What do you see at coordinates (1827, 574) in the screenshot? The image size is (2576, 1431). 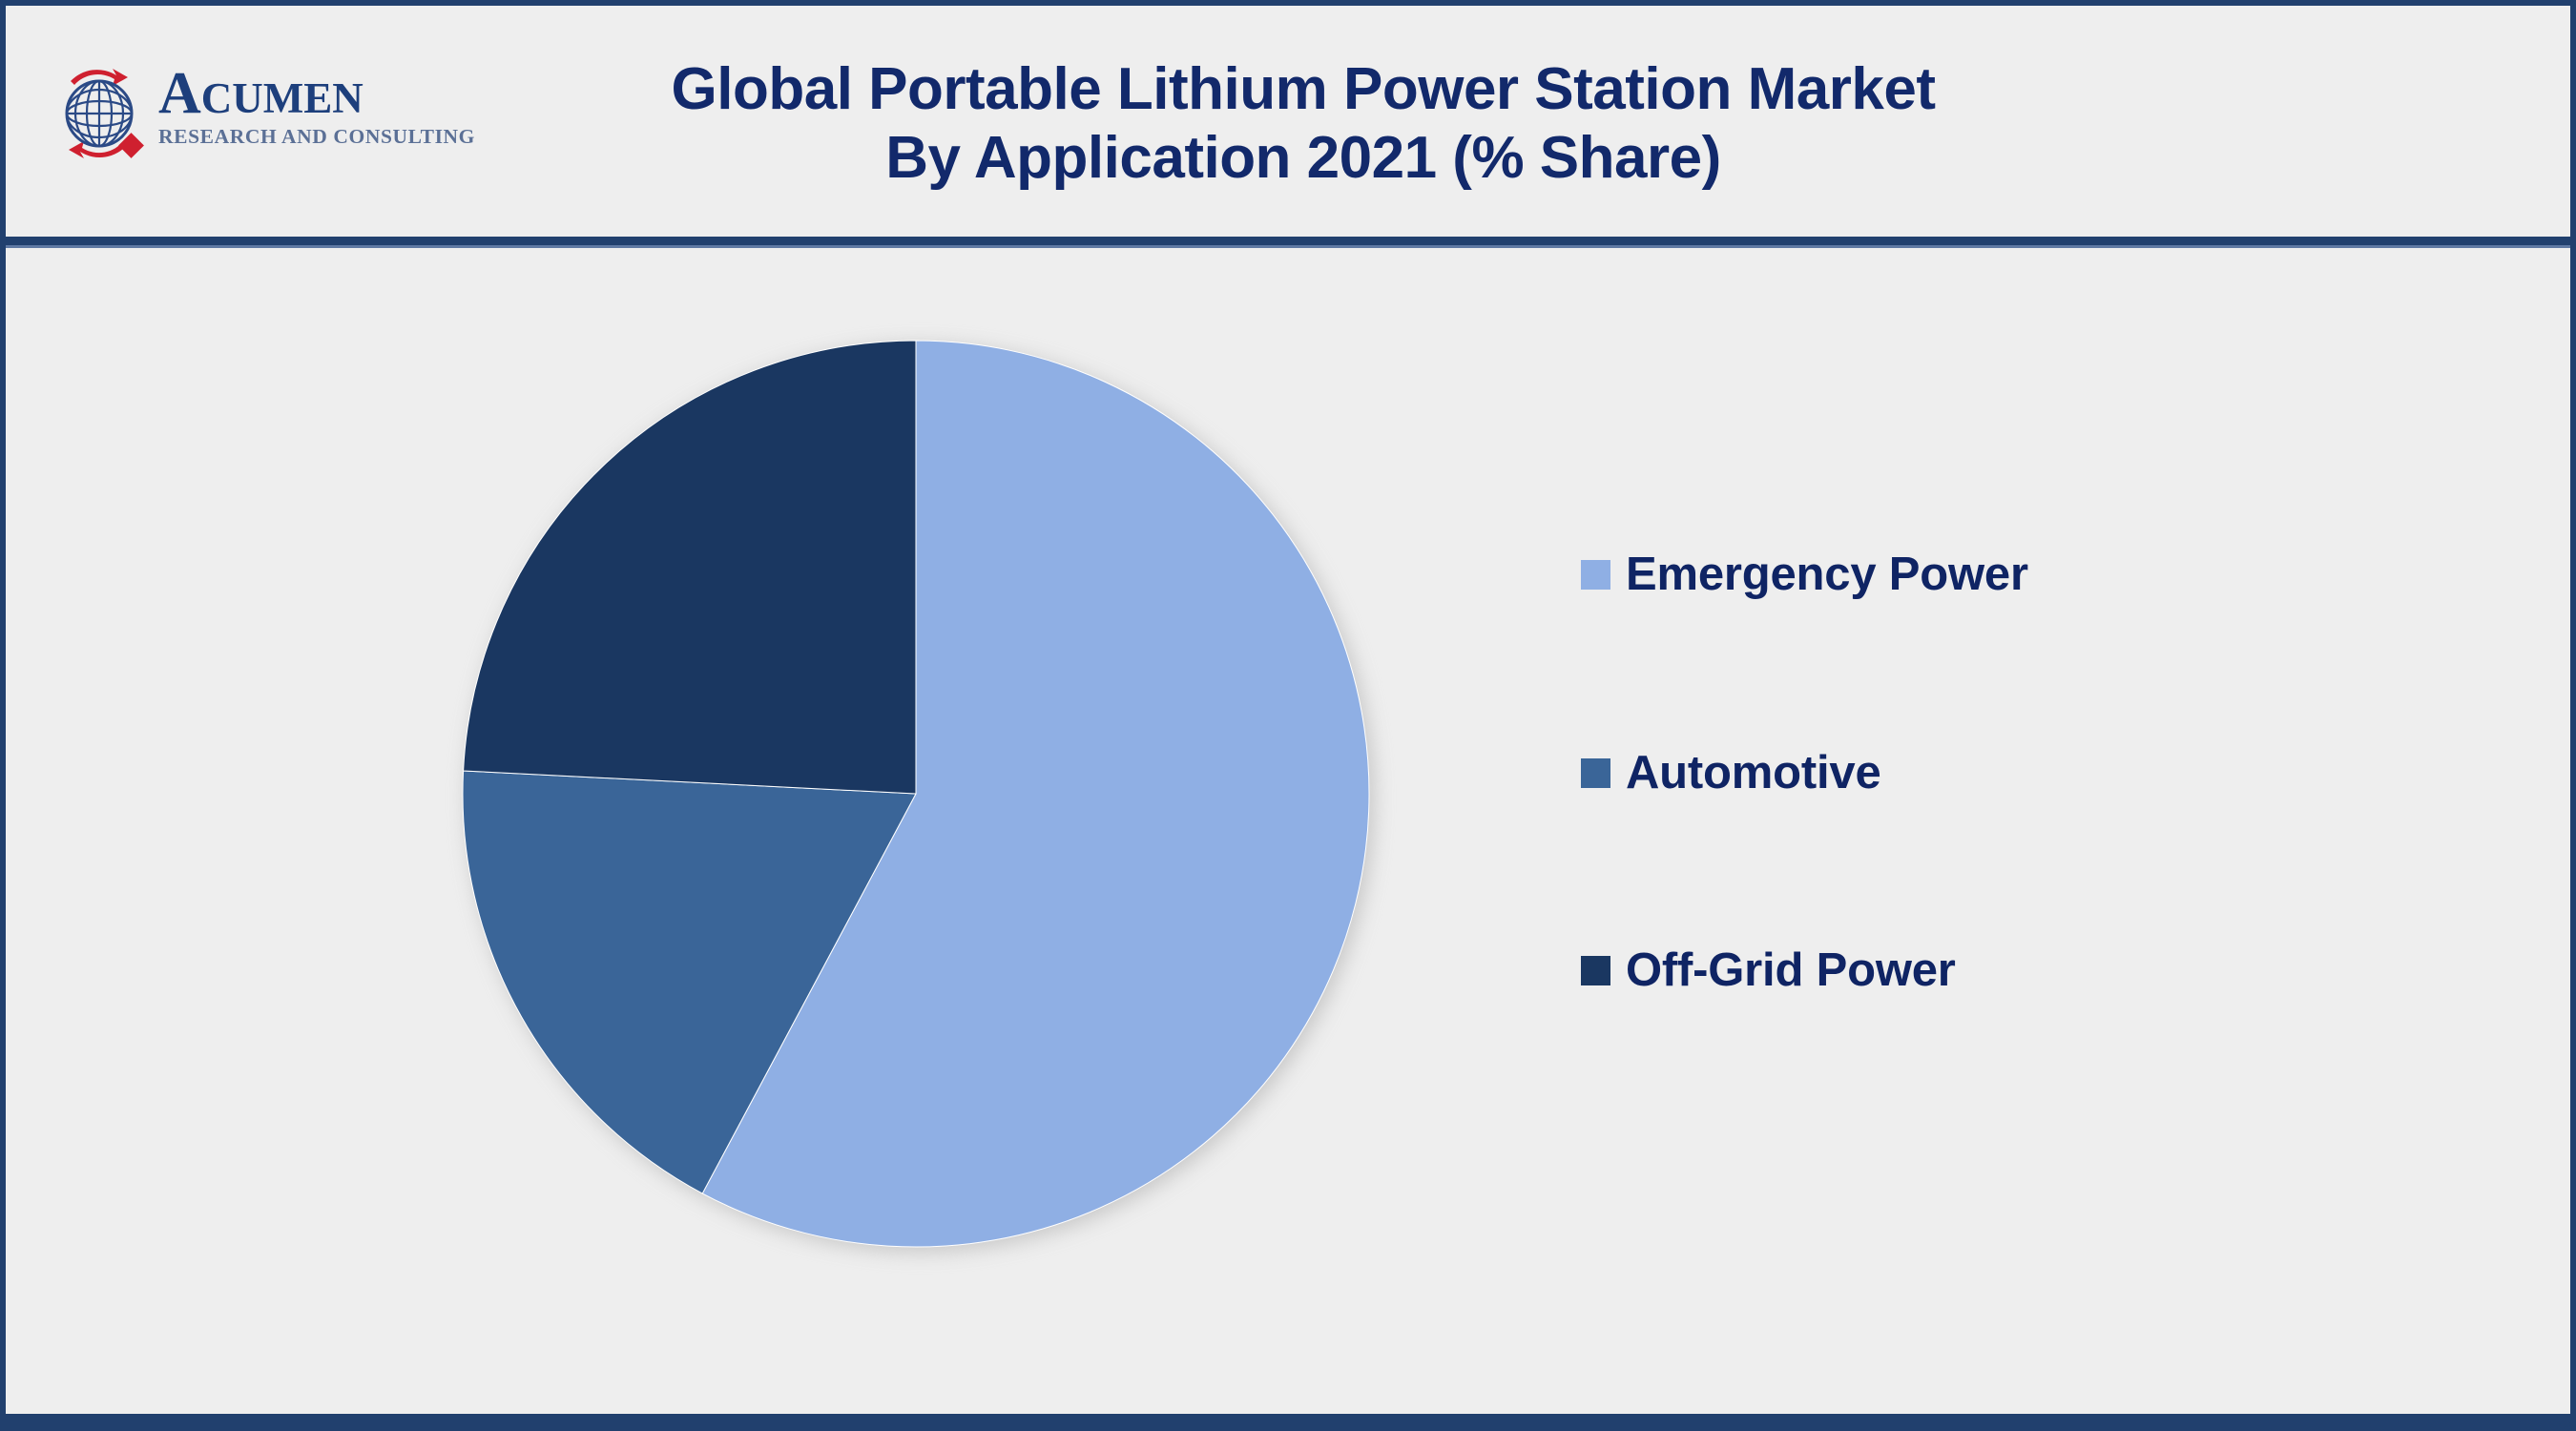 I see `legend-label-emergency-power: Emergency Power` at bounding box center [1827, 574].